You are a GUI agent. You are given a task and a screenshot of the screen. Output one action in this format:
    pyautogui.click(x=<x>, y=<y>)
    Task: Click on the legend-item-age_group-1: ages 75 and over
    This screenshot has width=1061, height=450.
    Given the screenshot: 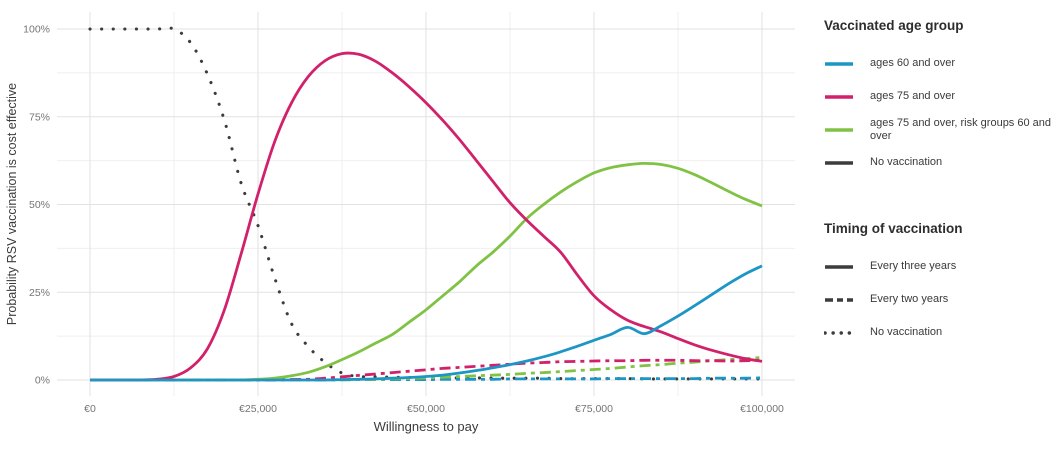 What is the action you would take?
    pyautogui.click(x=942, y=96)
    